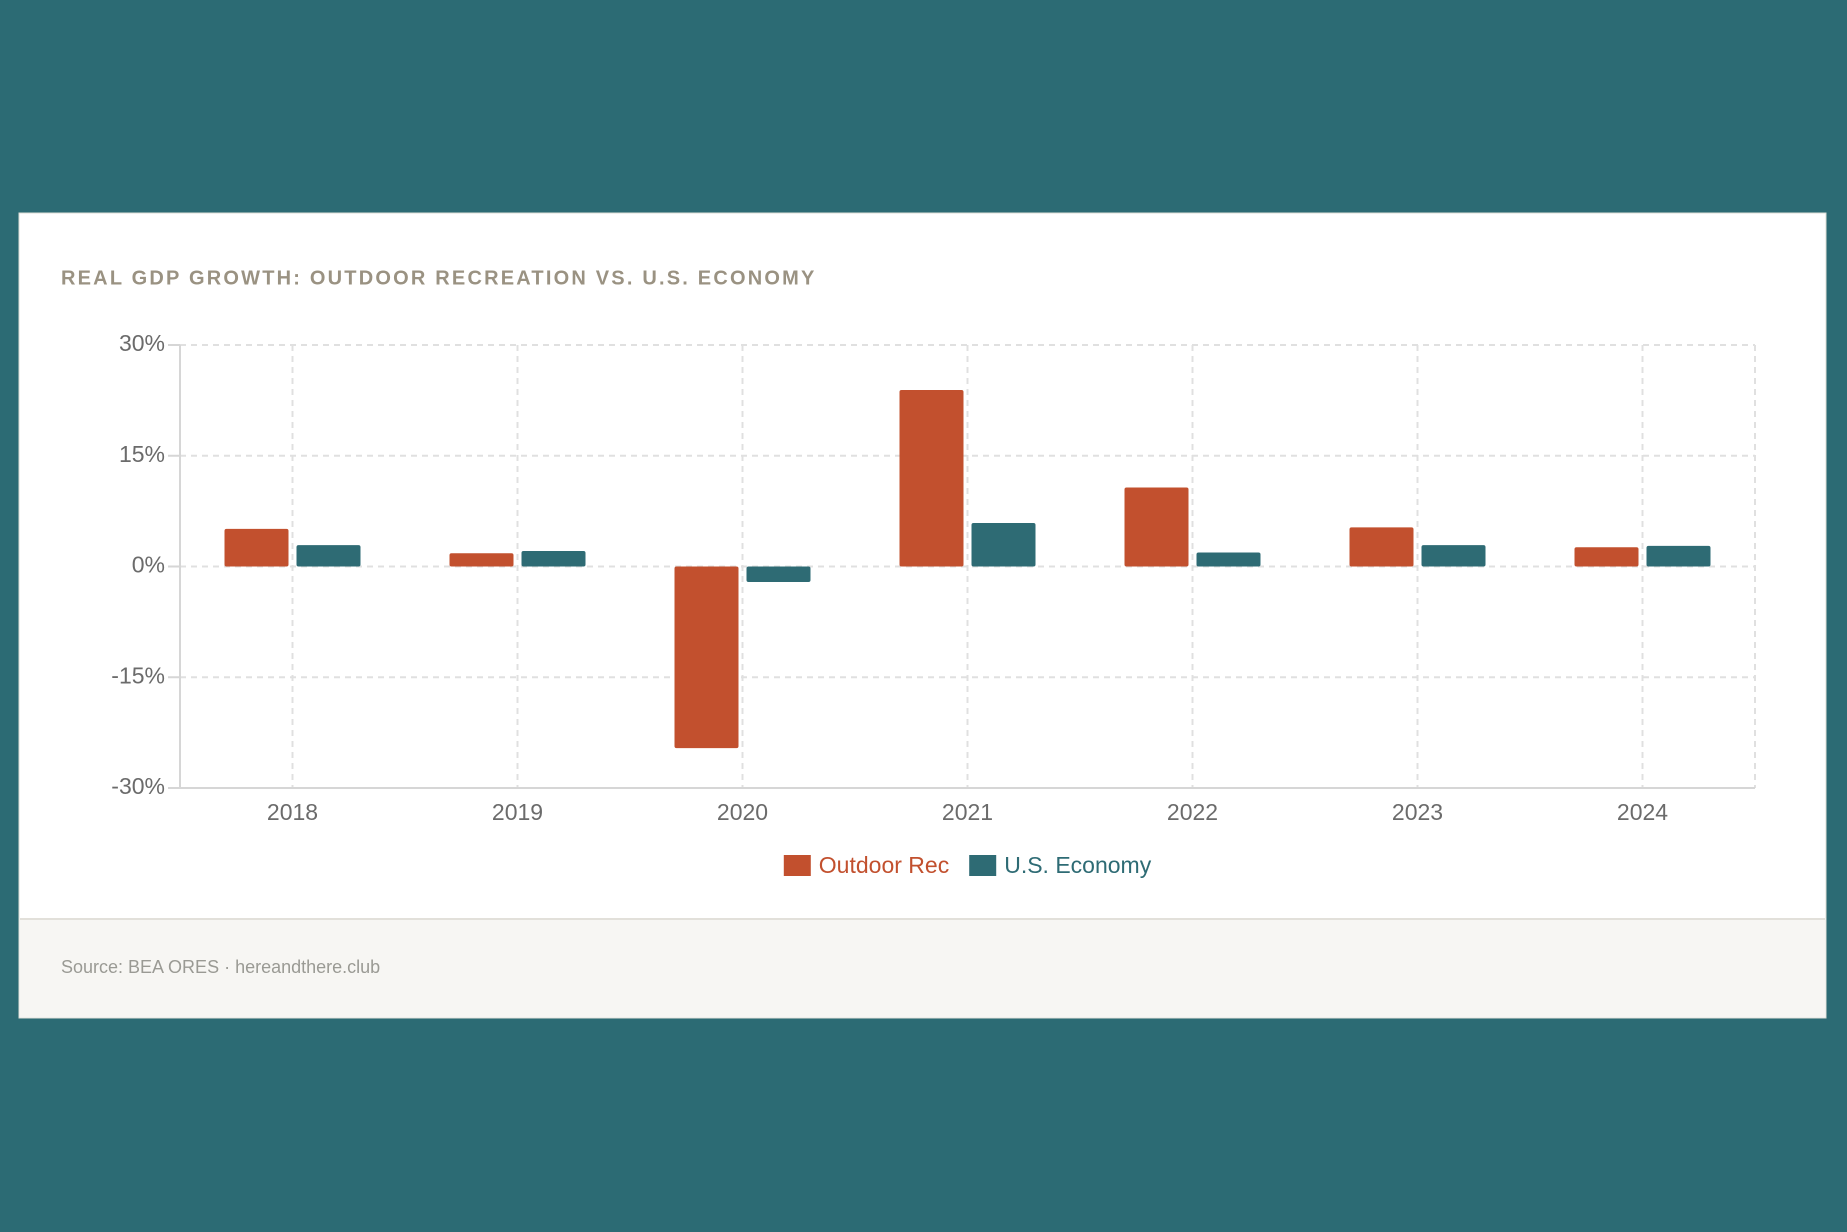 This screenshot has width=1847, height=1232. What do you see at coordinates (742, 812) in the screenshot?
I see `x-tick-label: 2020` at bounding box center [742, 812].